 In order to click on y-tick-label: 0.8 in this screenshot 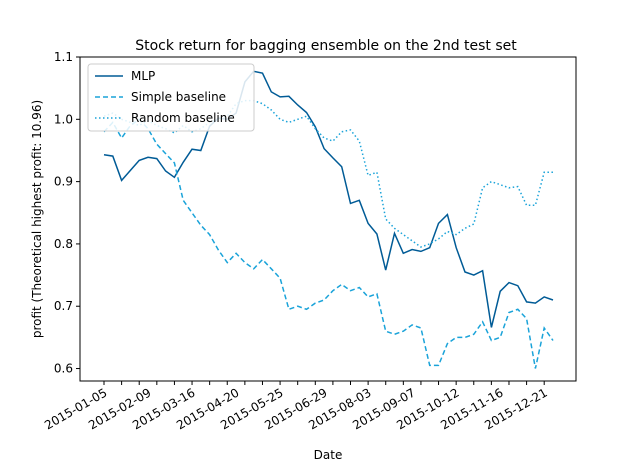, I will do `click(63, 244)`.